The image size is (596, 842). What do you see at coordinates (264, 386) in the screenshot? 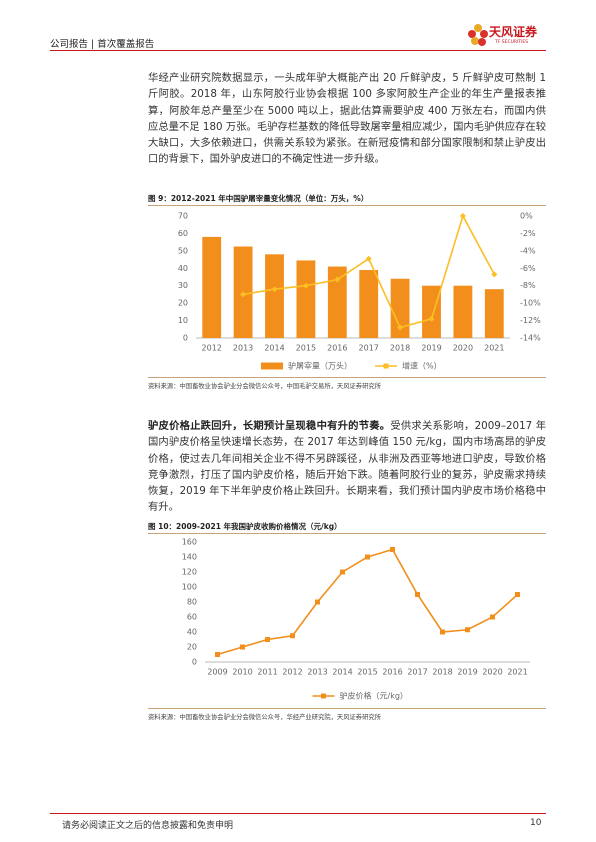
I see `source: 资料来源：中国畜牧业协会驴业分会微信公众号，中国毛驴交易所，天风证券研究所` at bounding box center [264, 386].